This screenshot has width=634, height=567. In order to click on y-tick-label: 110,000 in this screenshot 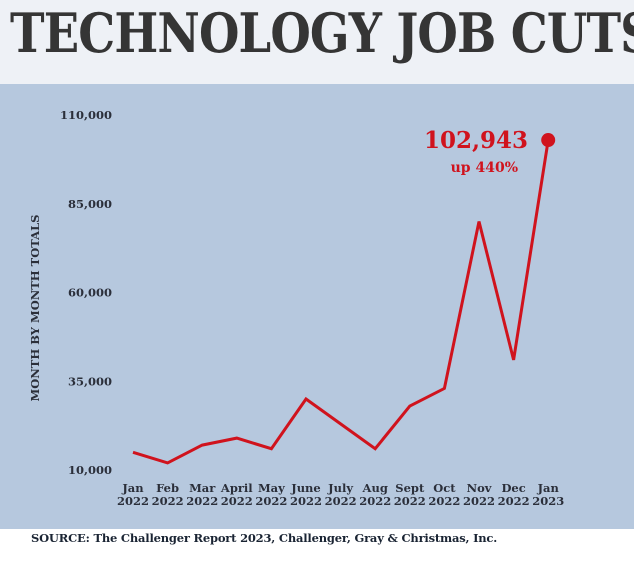, I will do `click(86, 115)`.